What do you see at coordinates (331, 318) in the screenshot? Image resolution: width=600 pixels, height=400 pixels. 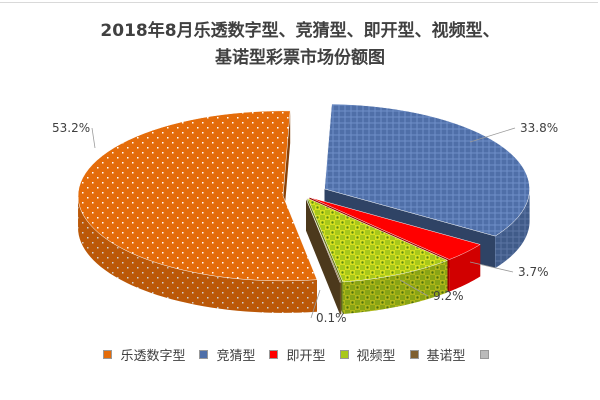 I see `data-label: 0.1%` at bounding box center [331, 318].